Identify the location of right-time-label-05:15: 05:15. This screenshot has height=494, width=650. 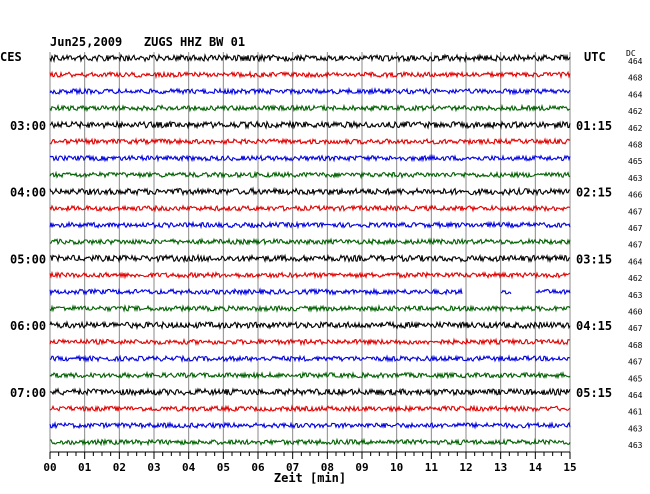
(594, 393).